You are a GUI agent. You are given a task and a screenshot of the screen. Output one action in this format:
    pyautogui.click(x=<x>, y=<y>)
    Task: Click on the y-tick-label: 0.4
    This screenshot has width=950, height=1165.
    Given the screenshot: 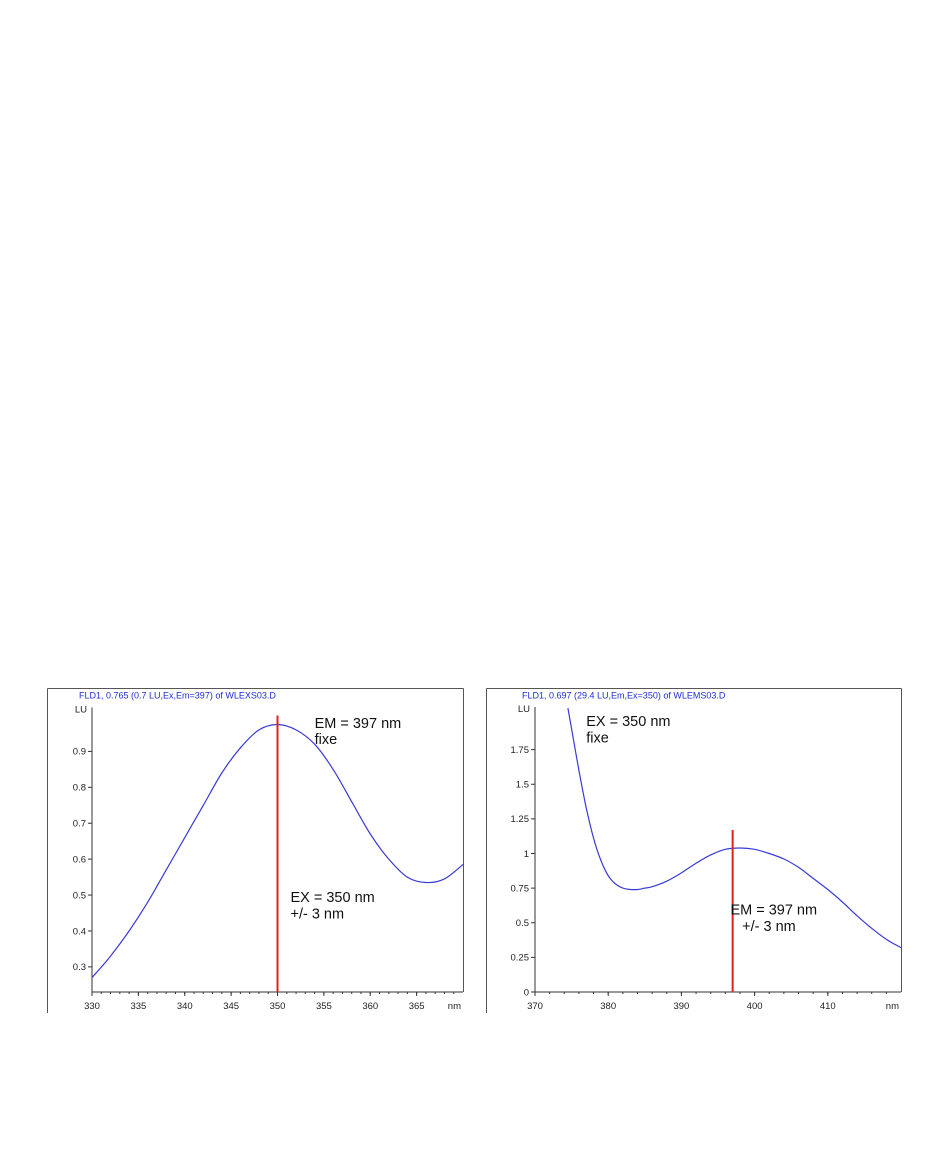 What is the action you would take?
    pyautogui.click(x=79, y=931)
    